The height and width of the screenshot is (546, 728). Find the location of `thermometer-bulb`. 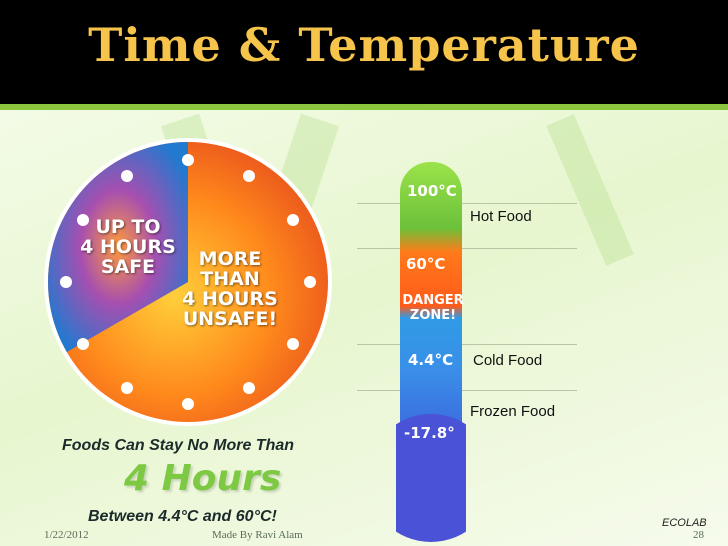

thermometer-bulb is located at coordinates (431, 478).